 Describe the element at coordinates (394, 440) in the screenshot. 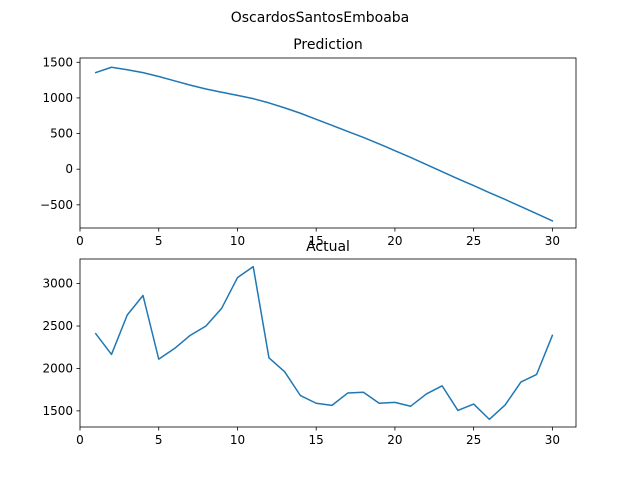

I see `actual-x-tick-label: 20` at that location.